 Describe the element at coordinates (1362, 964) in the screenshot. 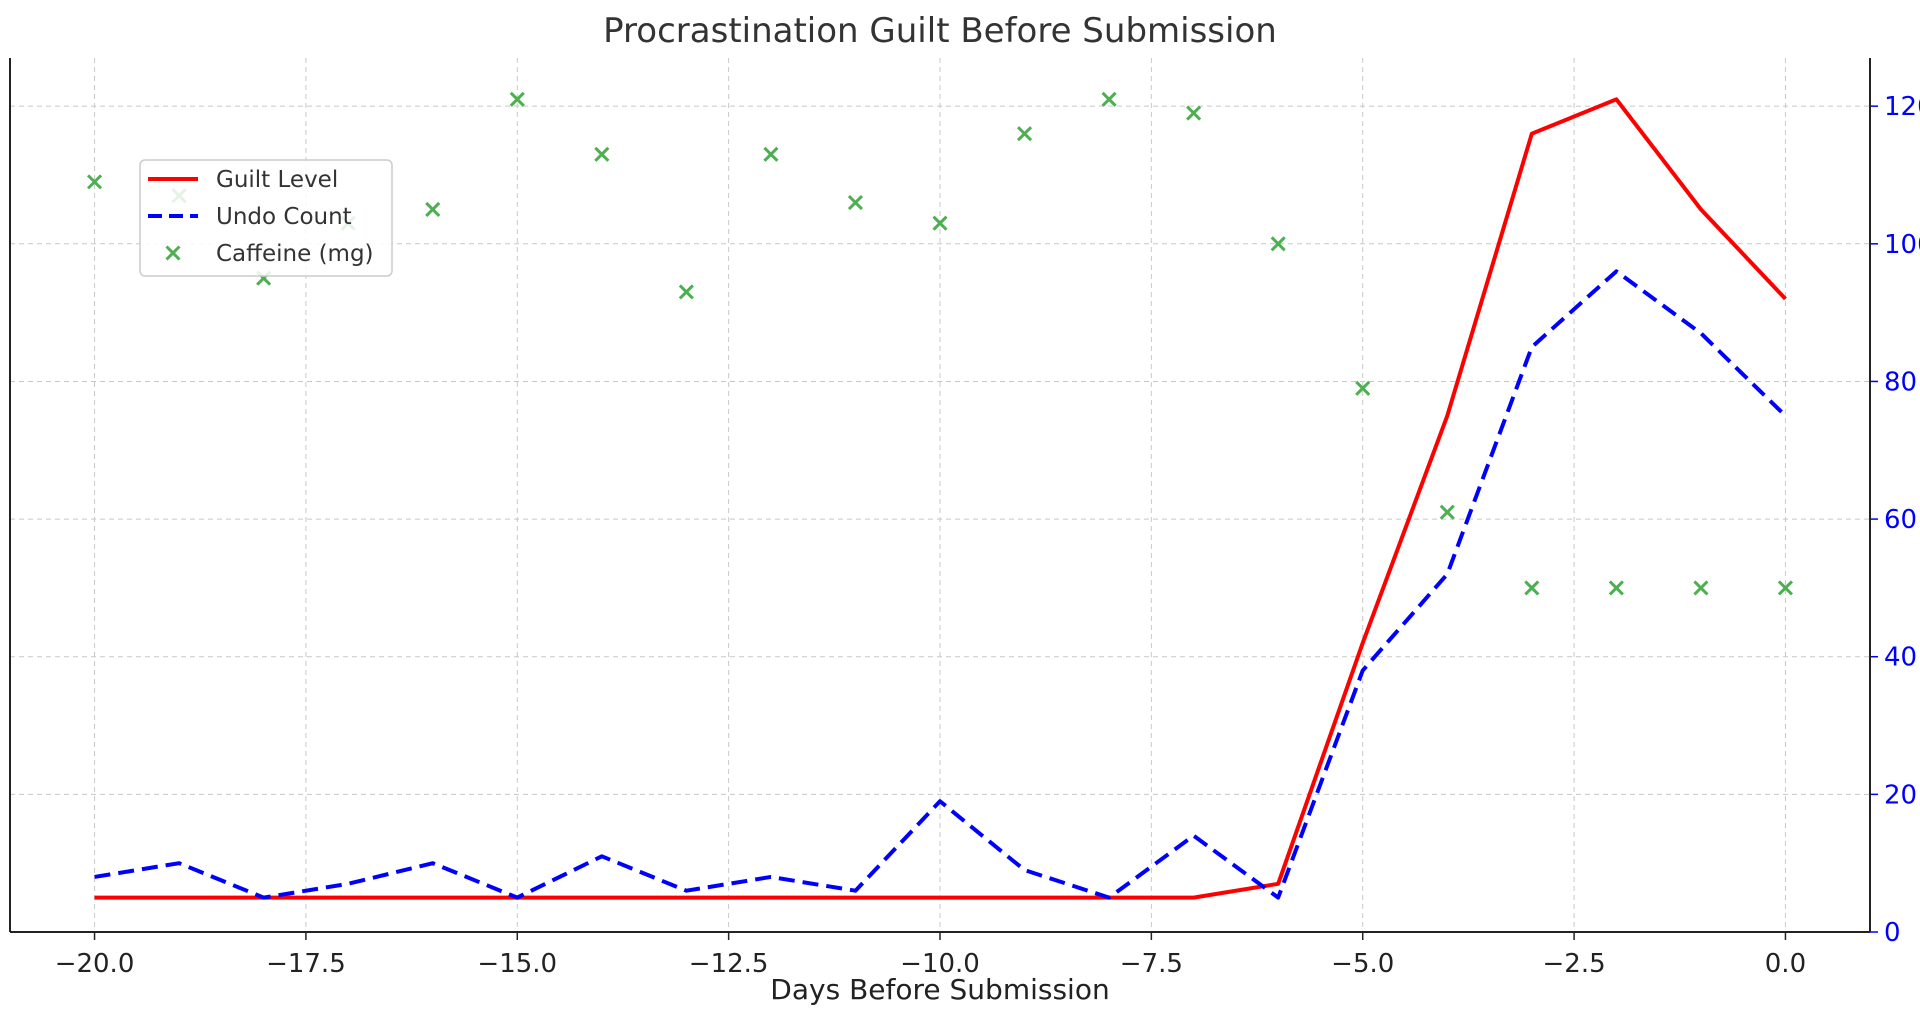

I see `x-tick-label: −5.0` at that location.